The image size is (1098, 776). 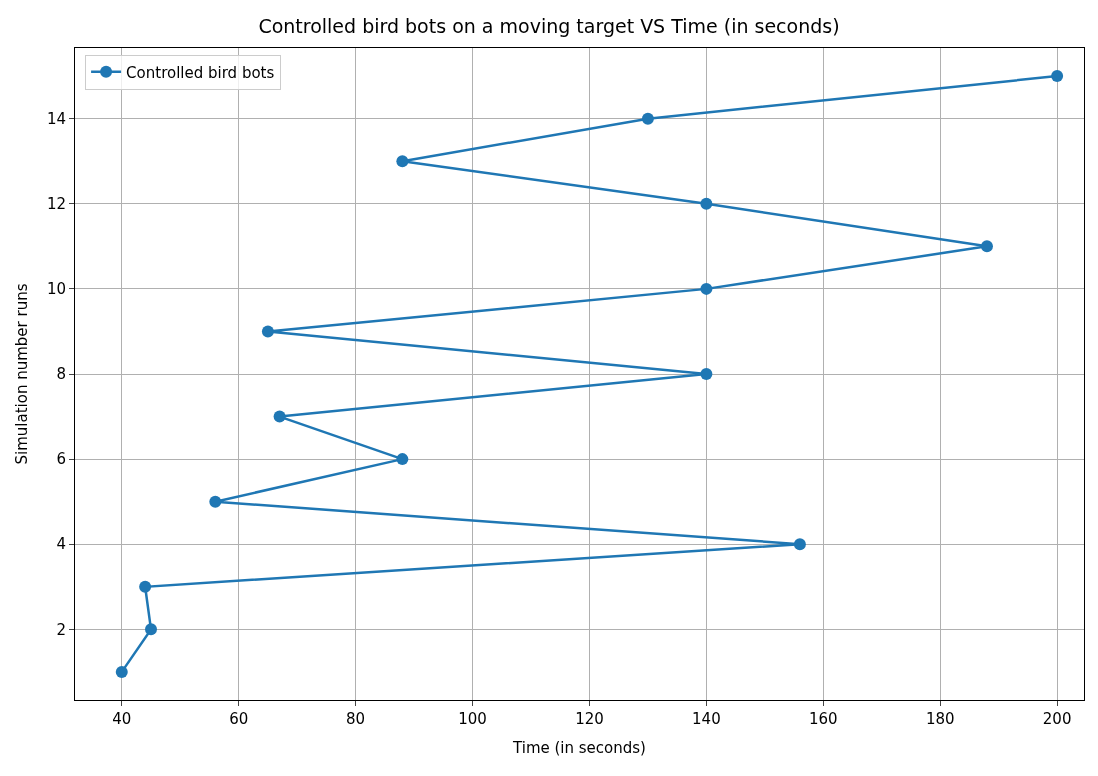 What do you see at coordinates (823, 719) in the screenshot?
I see `x-tick-label: 160` at bounding box center [823, 719].